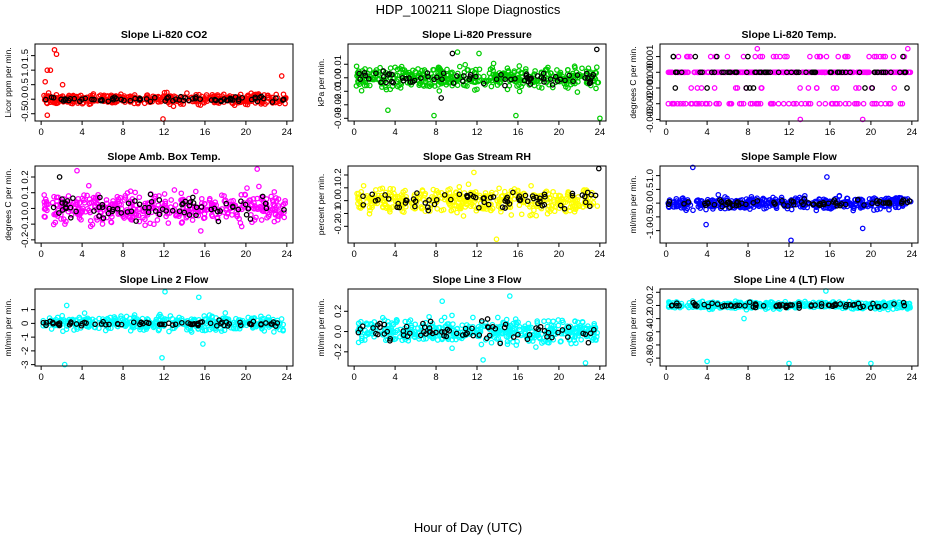 The height and width of the screenshot is (540, 936). What do you see at coordinates (205, 254) in the screenshot?
I see `x-tick-label: 16` at bounding box center [205, 254].